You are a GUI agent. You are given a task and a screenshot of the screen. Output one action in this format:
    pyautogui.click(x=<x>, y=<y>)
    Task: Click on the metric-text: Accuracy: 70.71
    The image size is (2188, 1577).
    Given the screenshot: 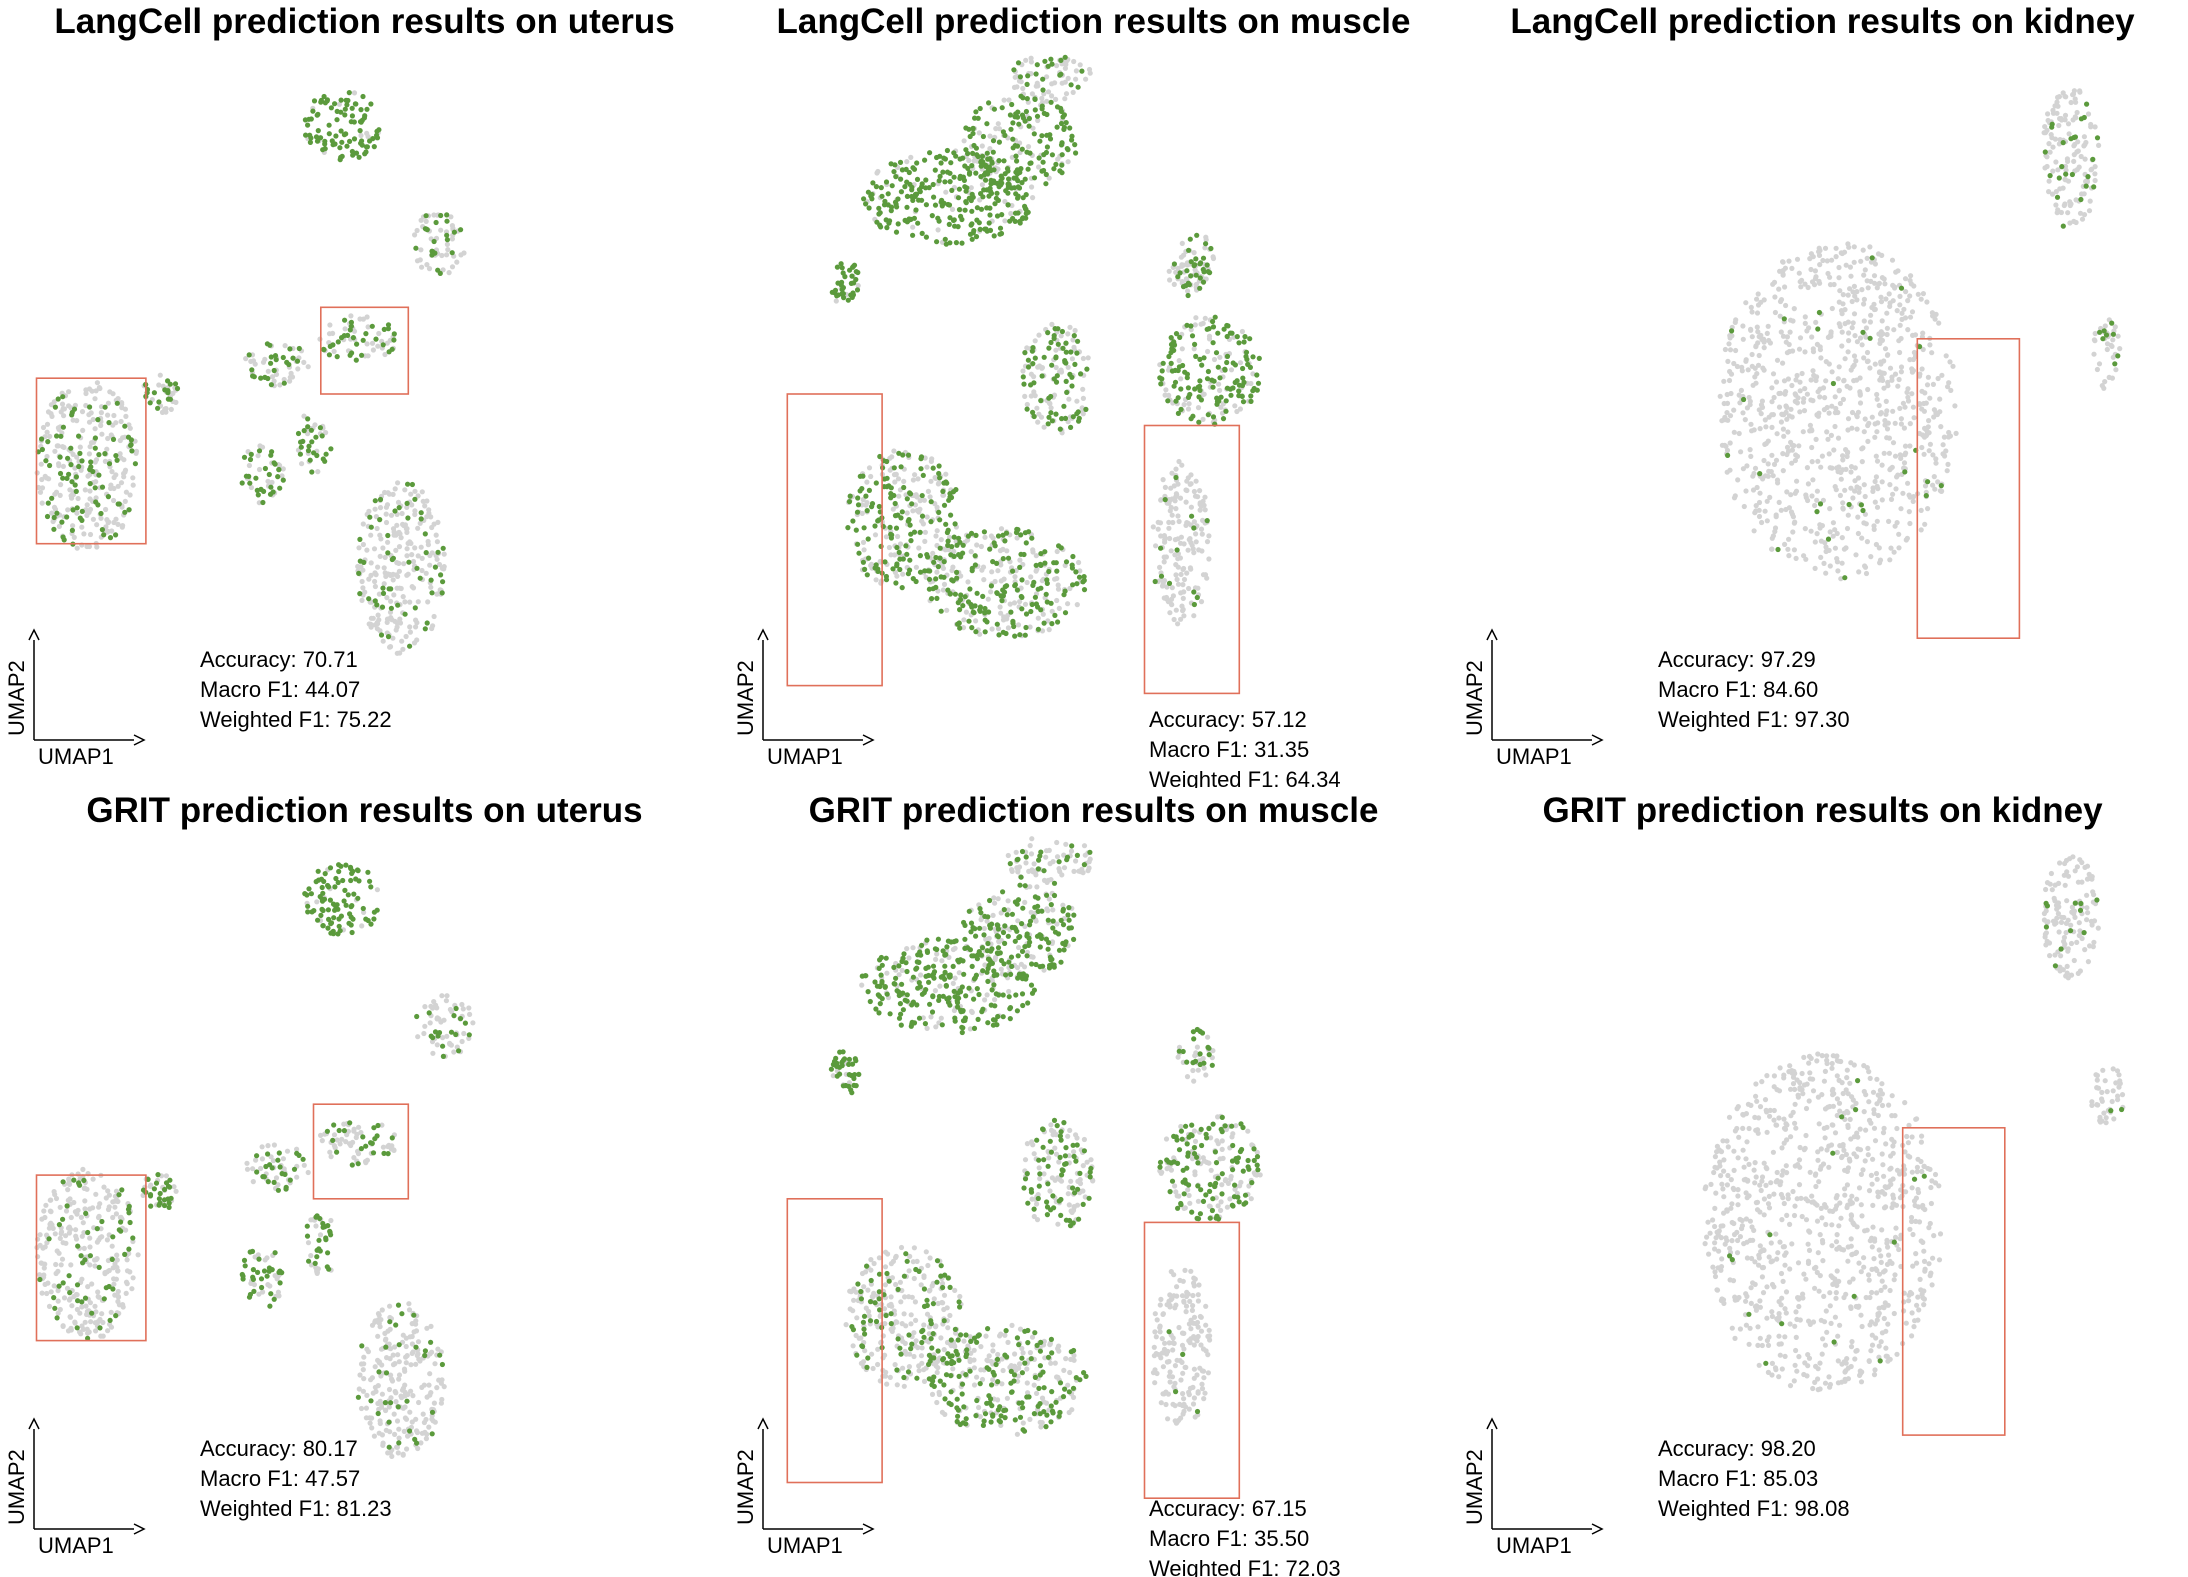 What is the action you would take?
    pyautogui.click(x=279, y=659)
    